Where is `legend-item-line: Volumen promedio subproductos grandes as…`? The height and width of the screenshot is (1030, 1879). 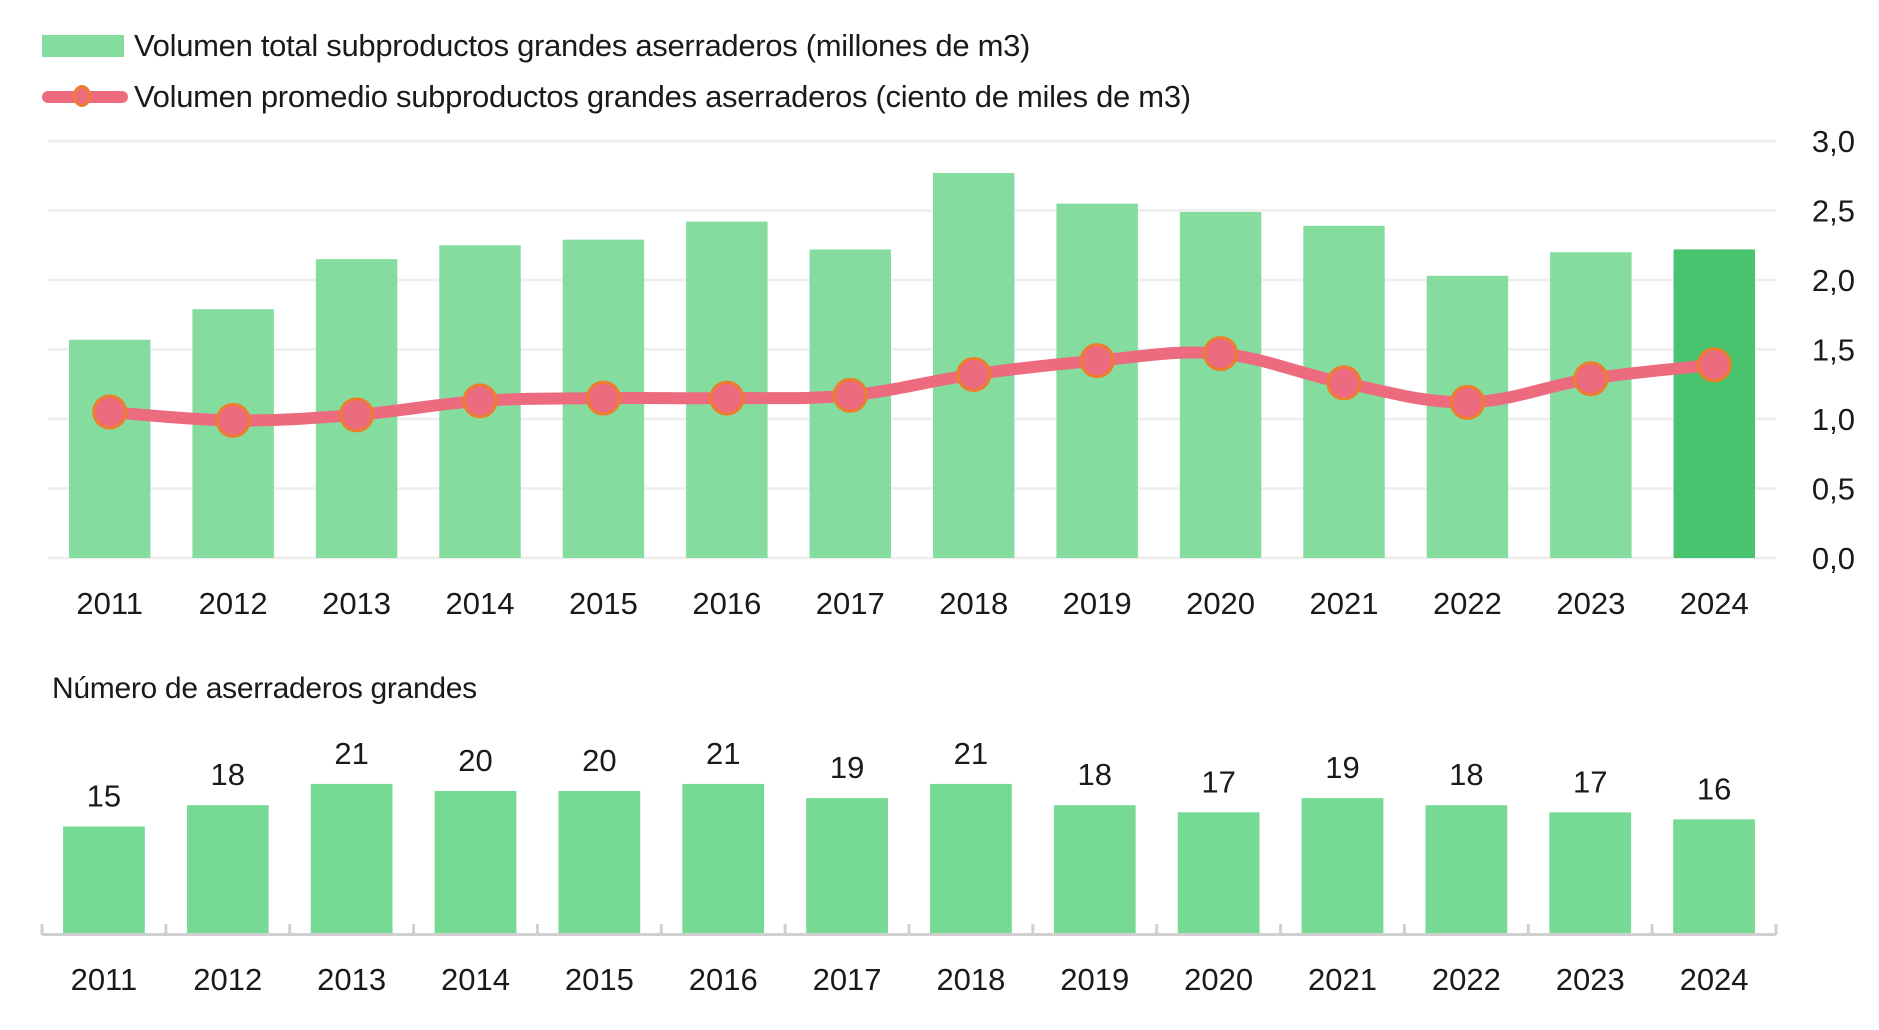
legend-item-line: Volumen promedio subproductos grandes as… is located at coordinates (616, 97).